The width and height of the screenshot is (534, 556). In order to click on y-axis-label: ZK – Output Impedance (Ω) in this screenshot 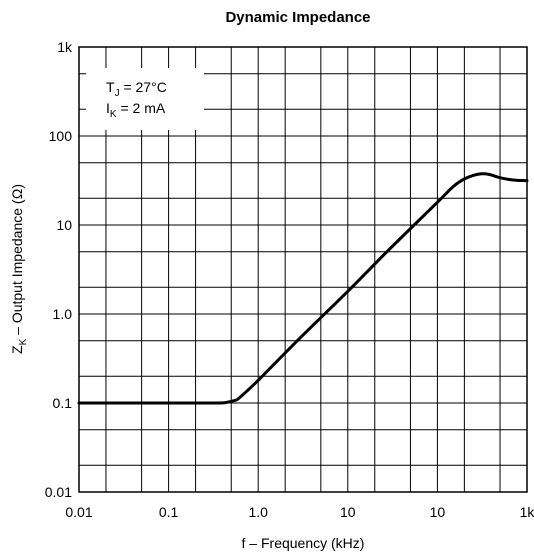, I will do `click(19, 269)`.